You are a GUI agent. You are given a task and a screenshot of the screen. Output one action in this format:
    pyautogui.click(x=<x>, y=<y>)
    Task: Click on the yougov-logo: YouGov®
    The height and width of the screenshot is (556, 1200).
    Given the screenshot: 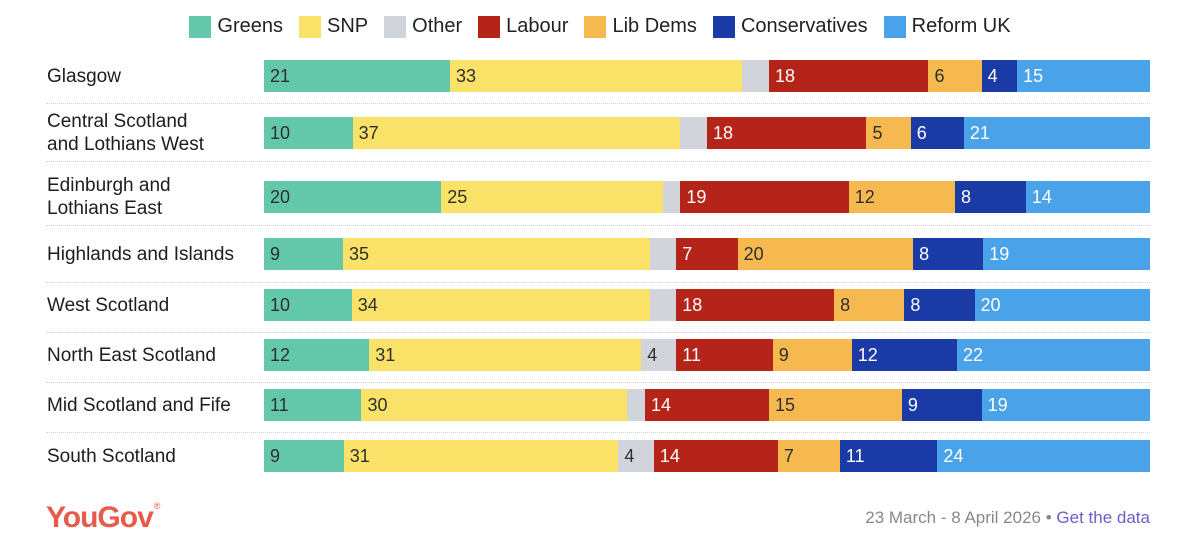 What is the action you would take?
    pyautogui.click(x=103, y=518)
    